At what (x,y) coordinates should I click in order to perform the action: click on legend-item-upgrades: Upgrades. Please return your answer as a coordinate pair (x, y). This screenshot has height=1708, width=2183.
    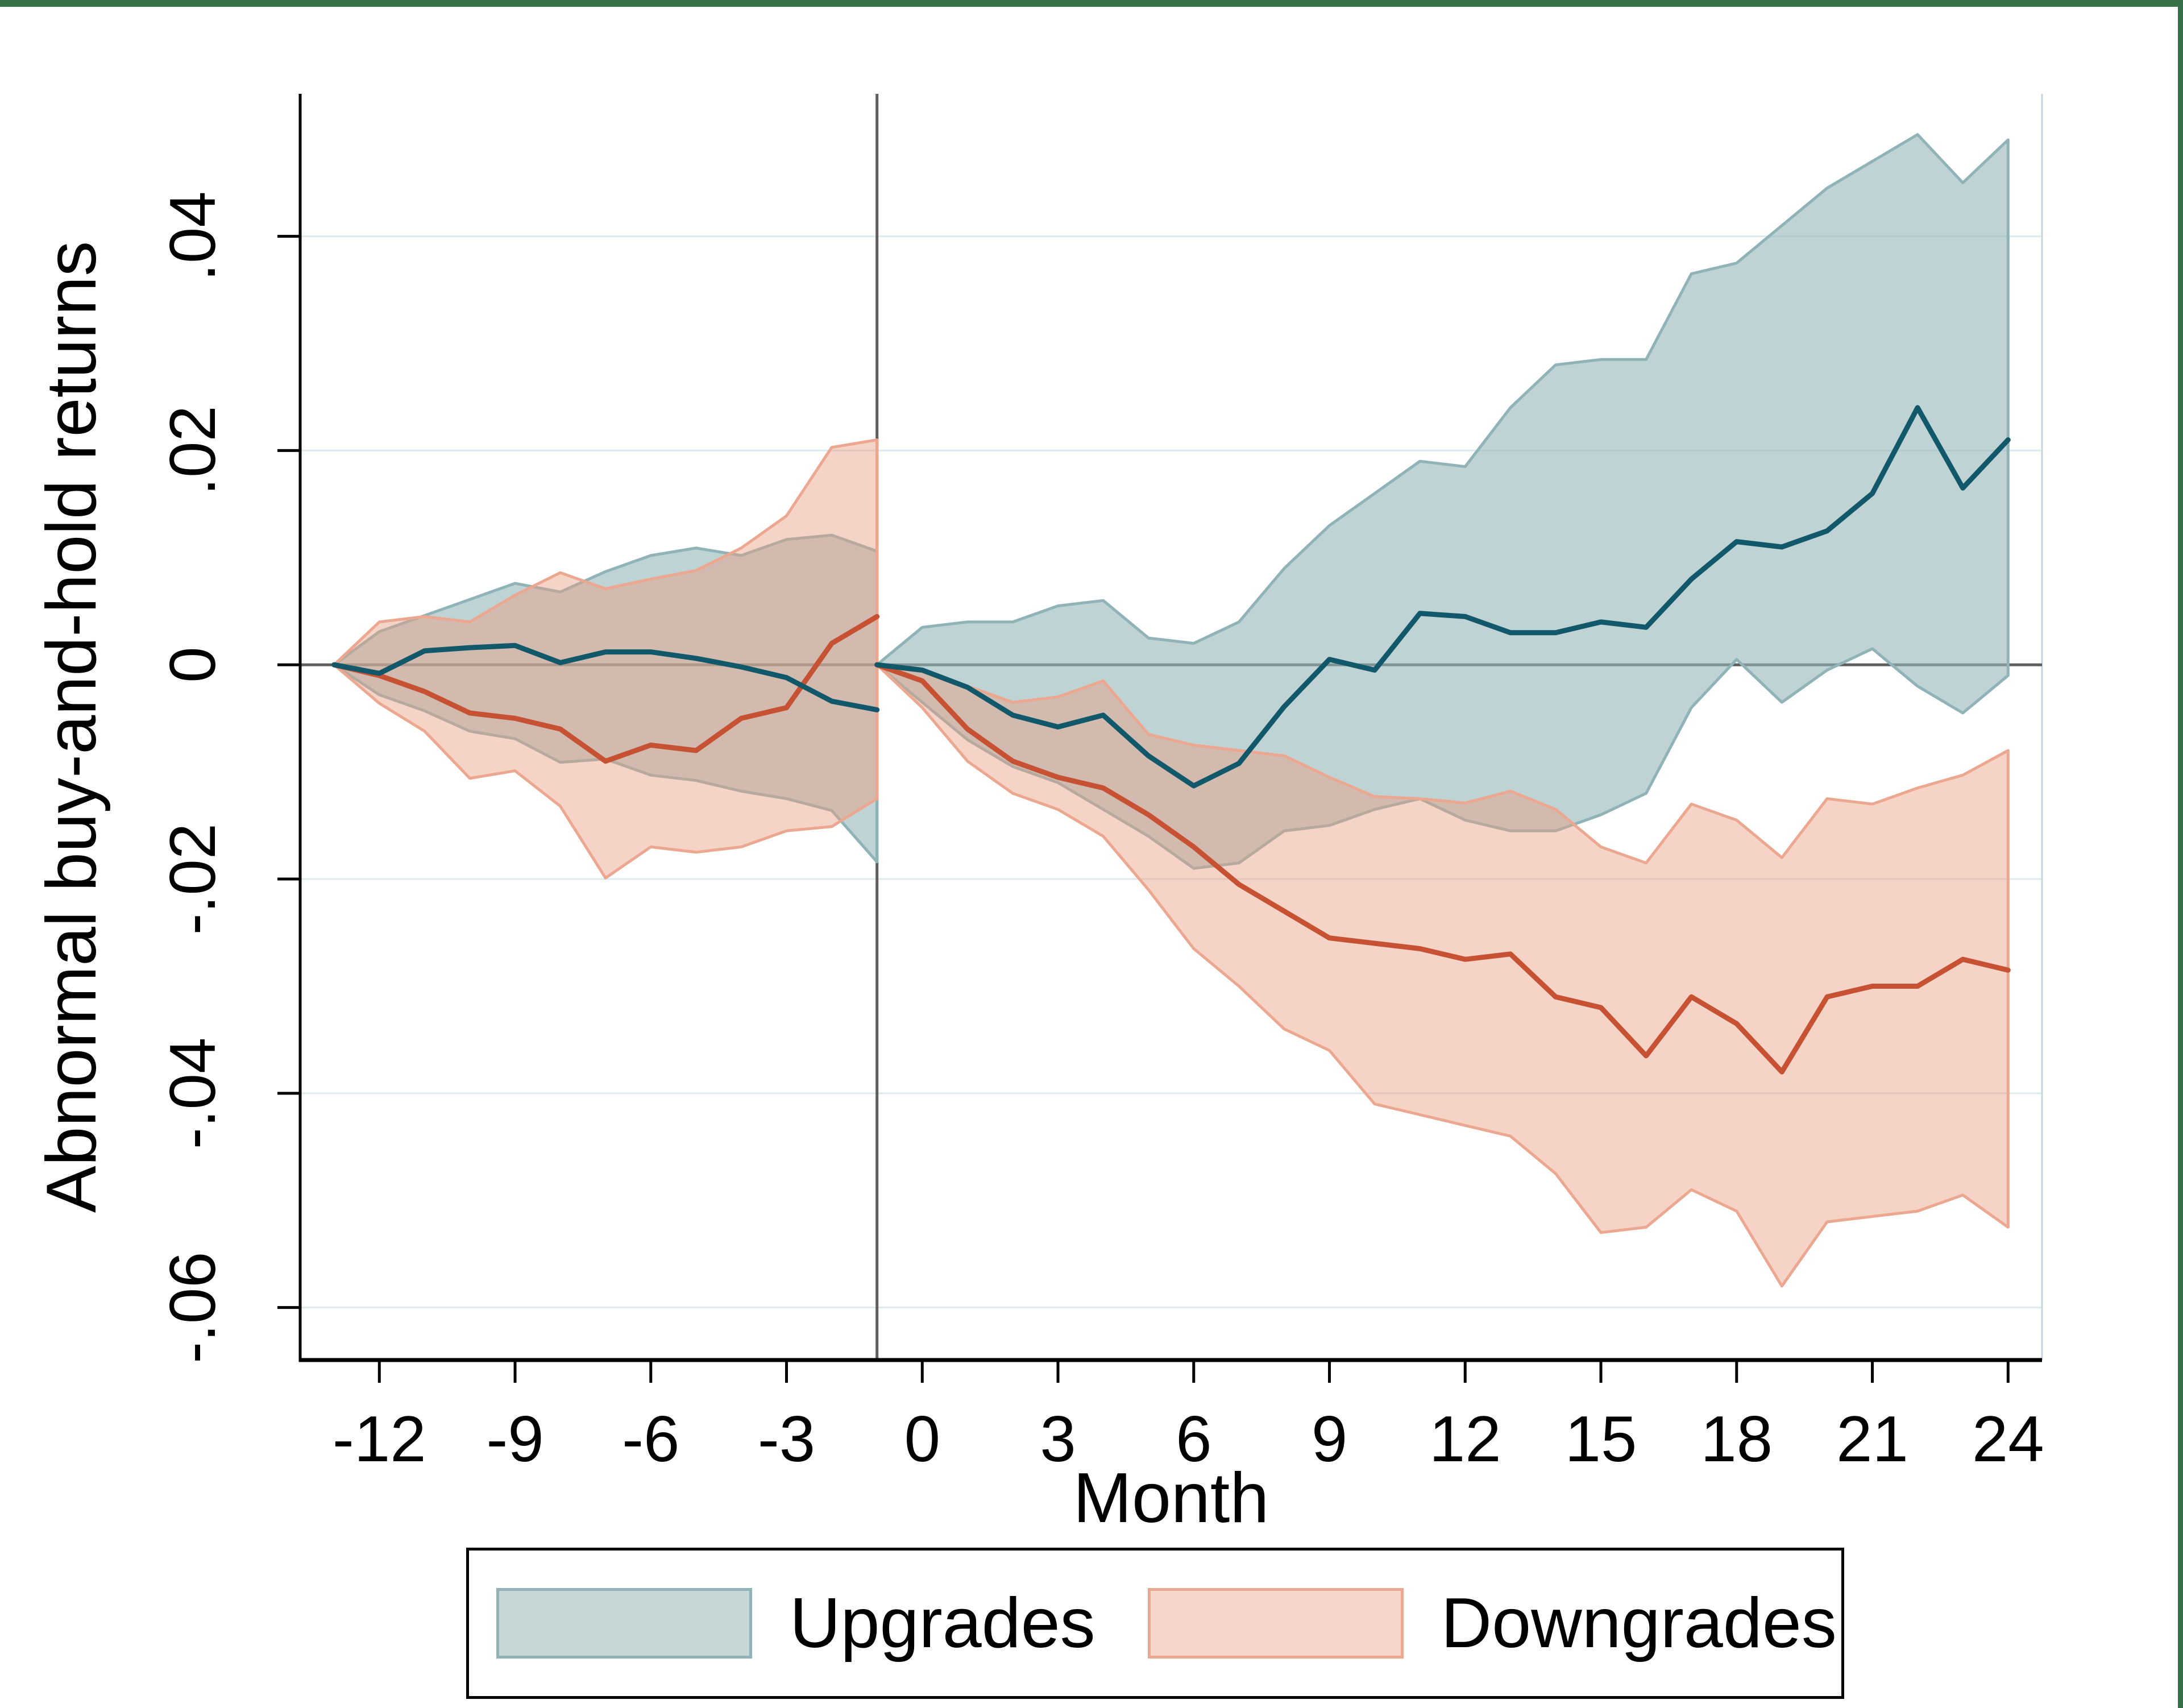
    Looking at the image, I should click on (795, 1623).